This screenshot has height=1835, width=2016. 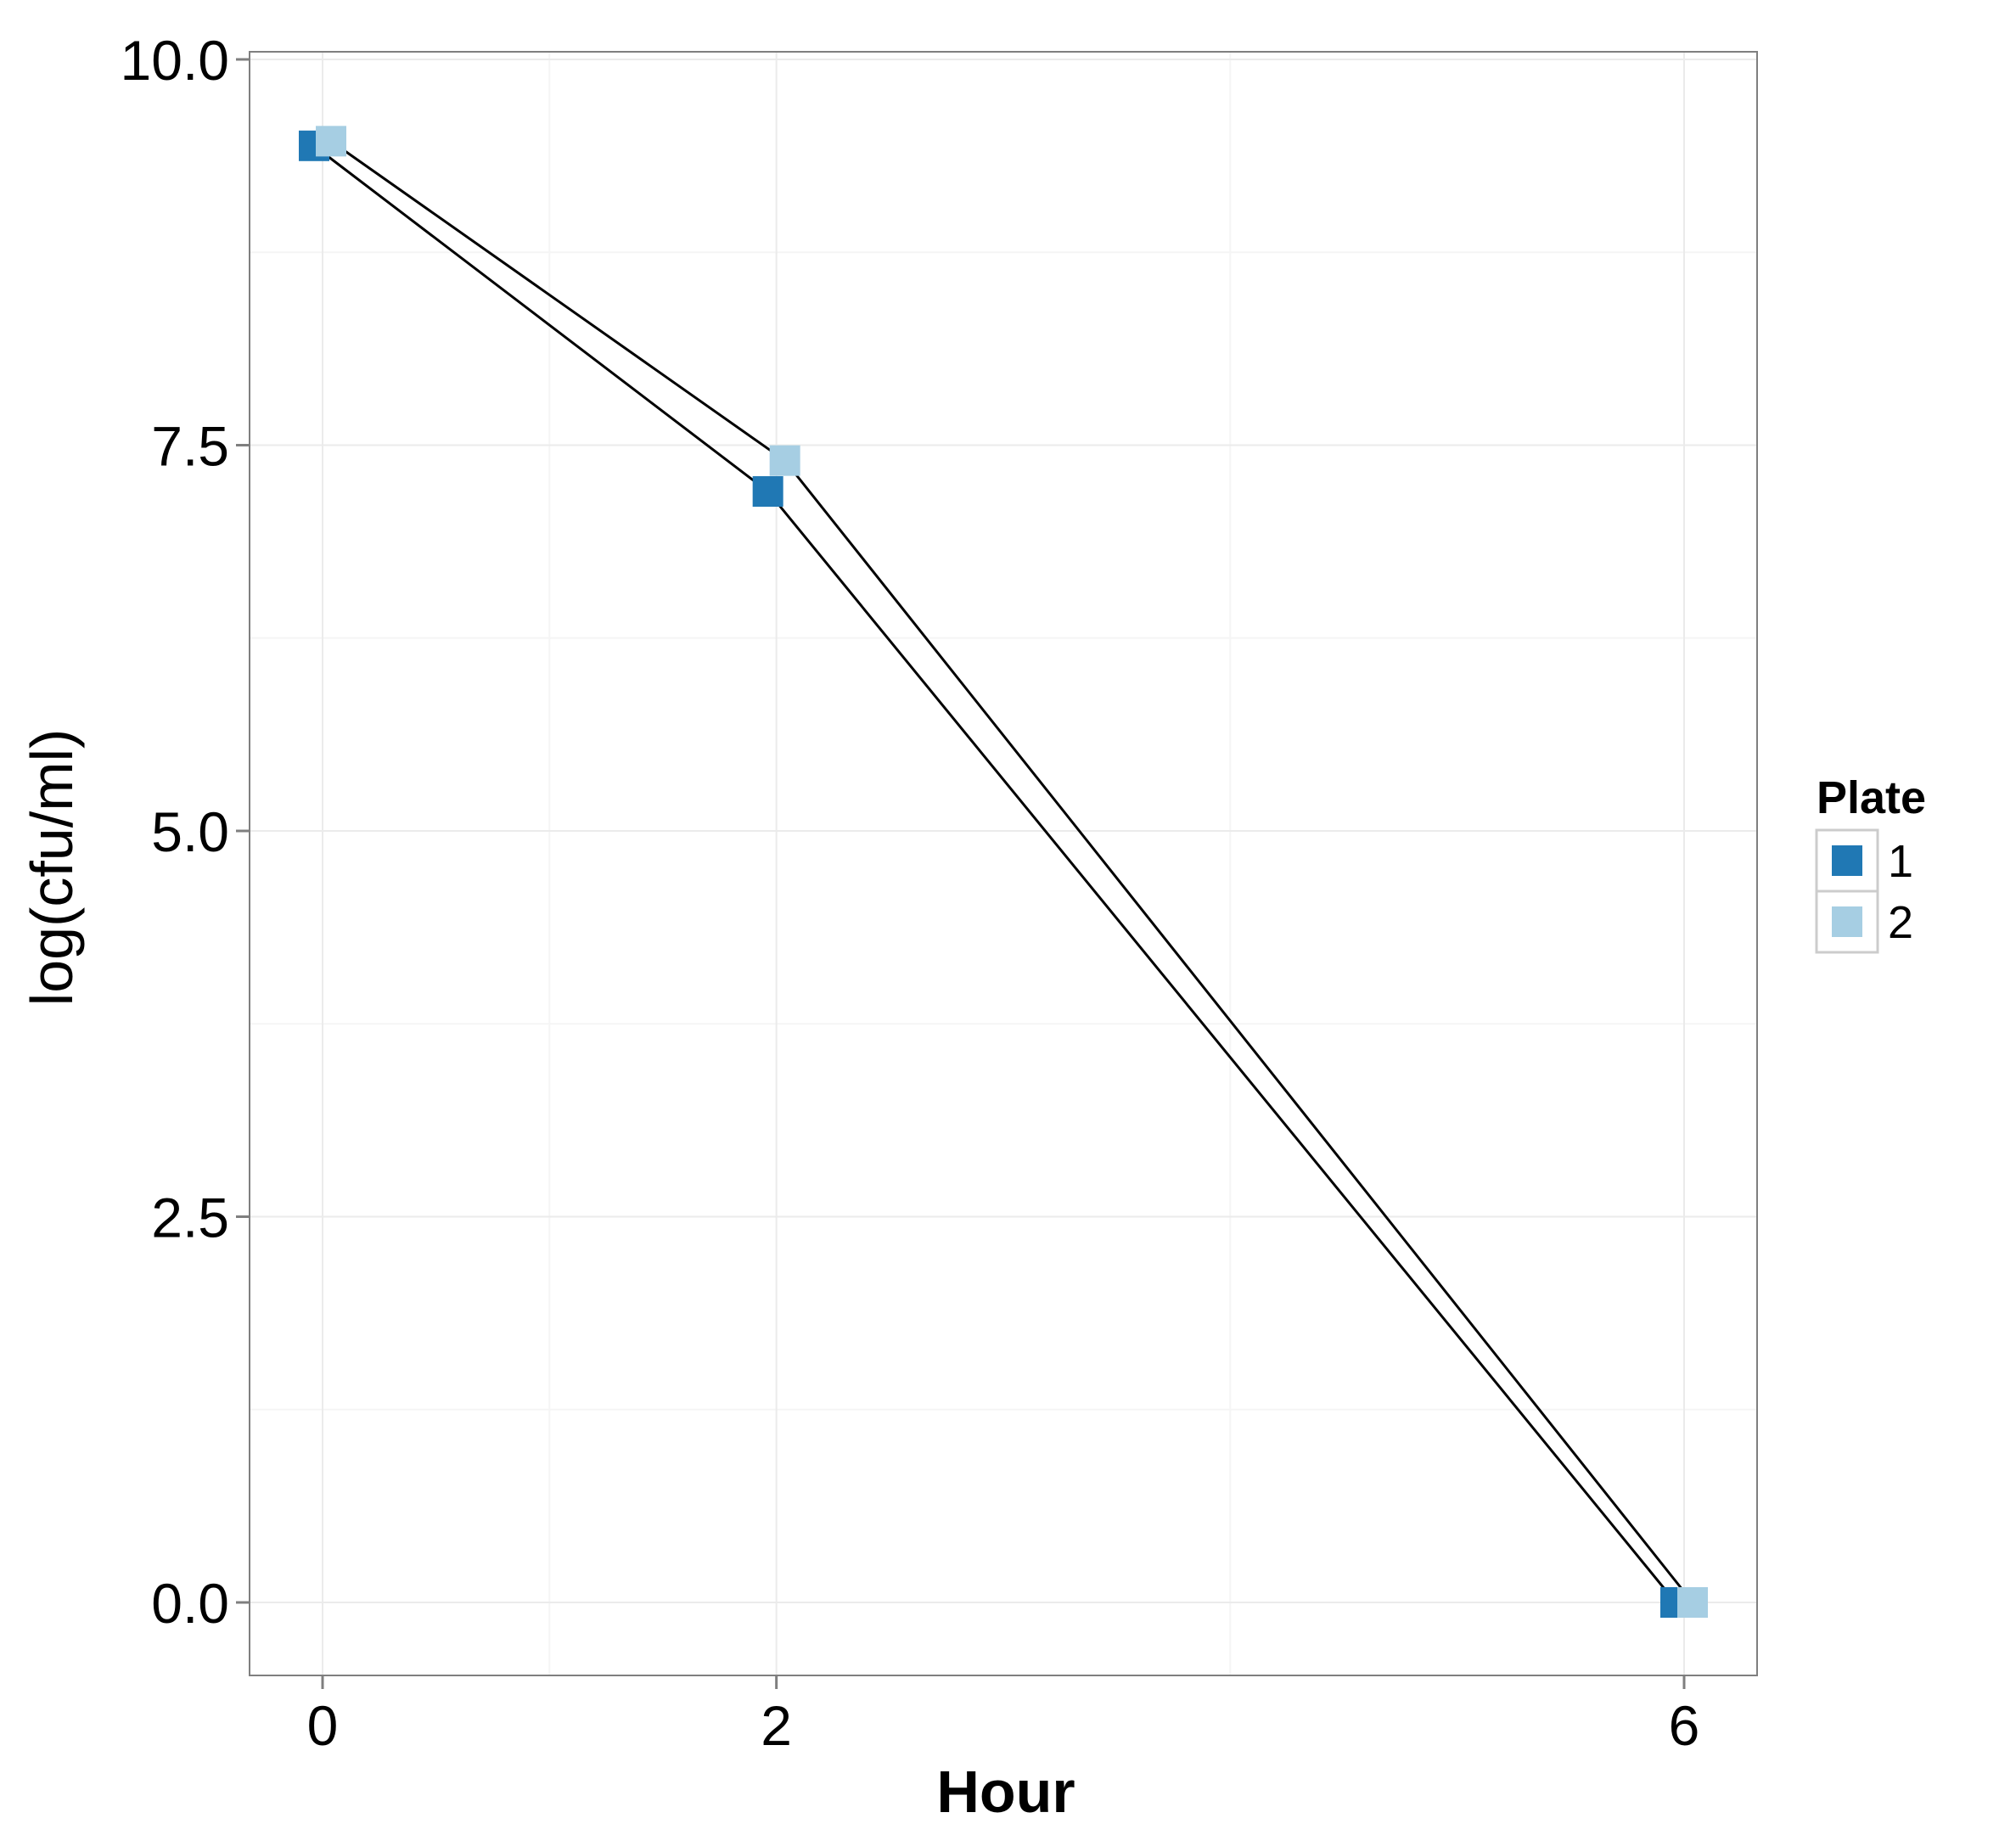 What do you see at coordinates (190, 831) in the screenshot?
I see `y-tick-label: 5.0` at bounding box center [190, 831].